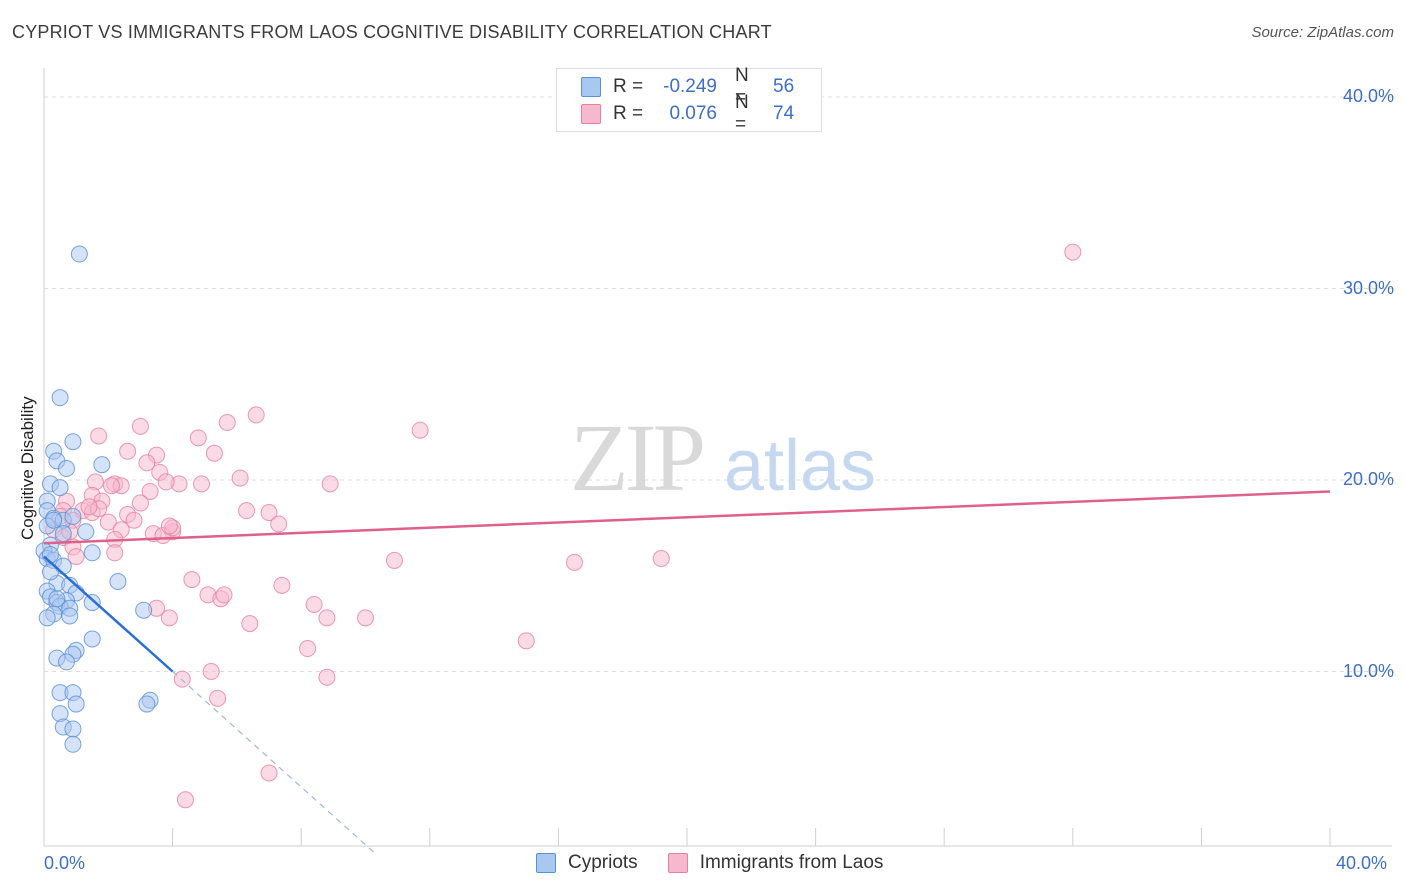 The height and width of the screenshot is (892, 1406). I want to click on y-tick-label: 20.0%, so click(1368, 479).